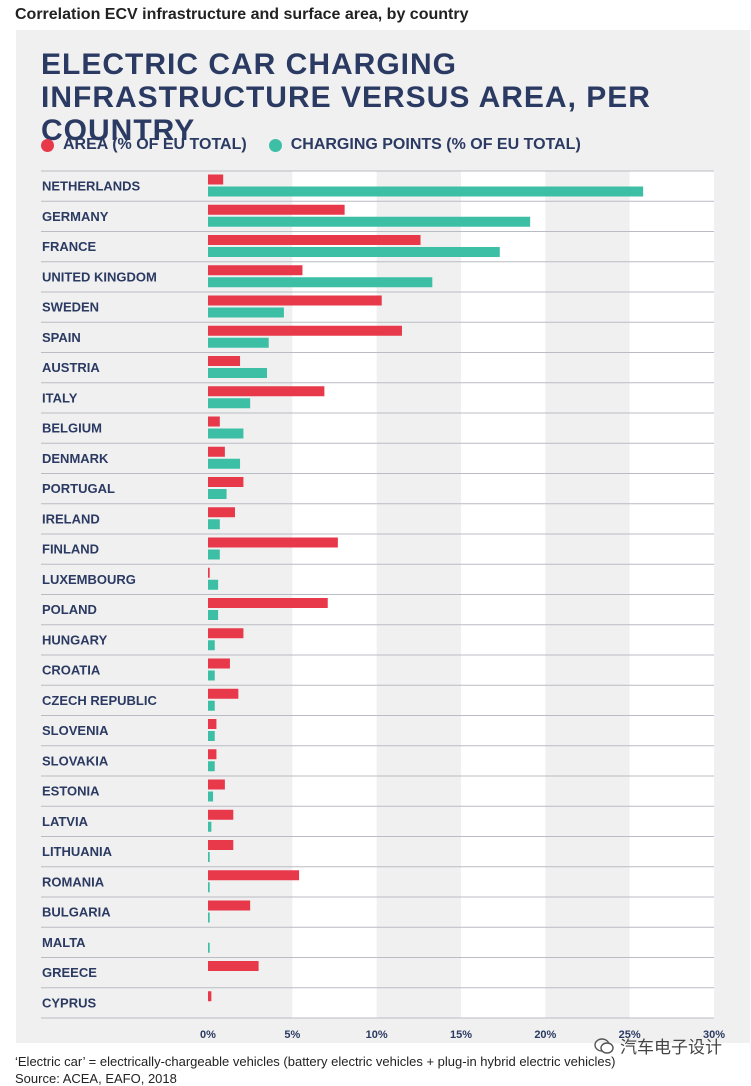  Describe the element at coordinates (377, 1035) in the screenshot. I see `x-tick-label: 10%` at that location.